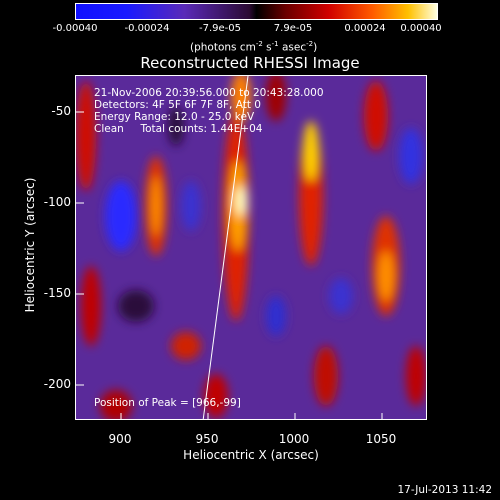  I want to click on colorbar-tick: -7.9e-05, so click(220, 28).